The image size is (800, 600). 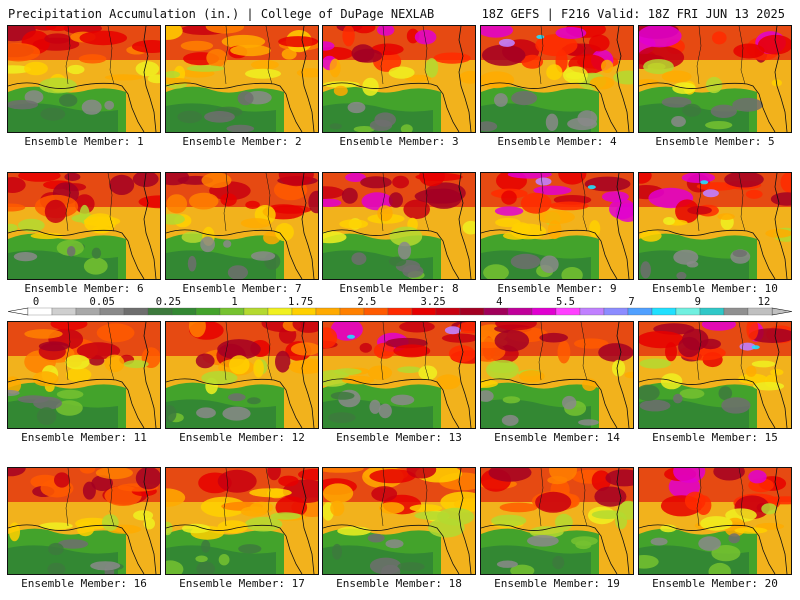 What do you see at coordinates (102, 302) in the screenshot?
I see `legend-tick-label: 0.05` at bounding box center [102, 302].